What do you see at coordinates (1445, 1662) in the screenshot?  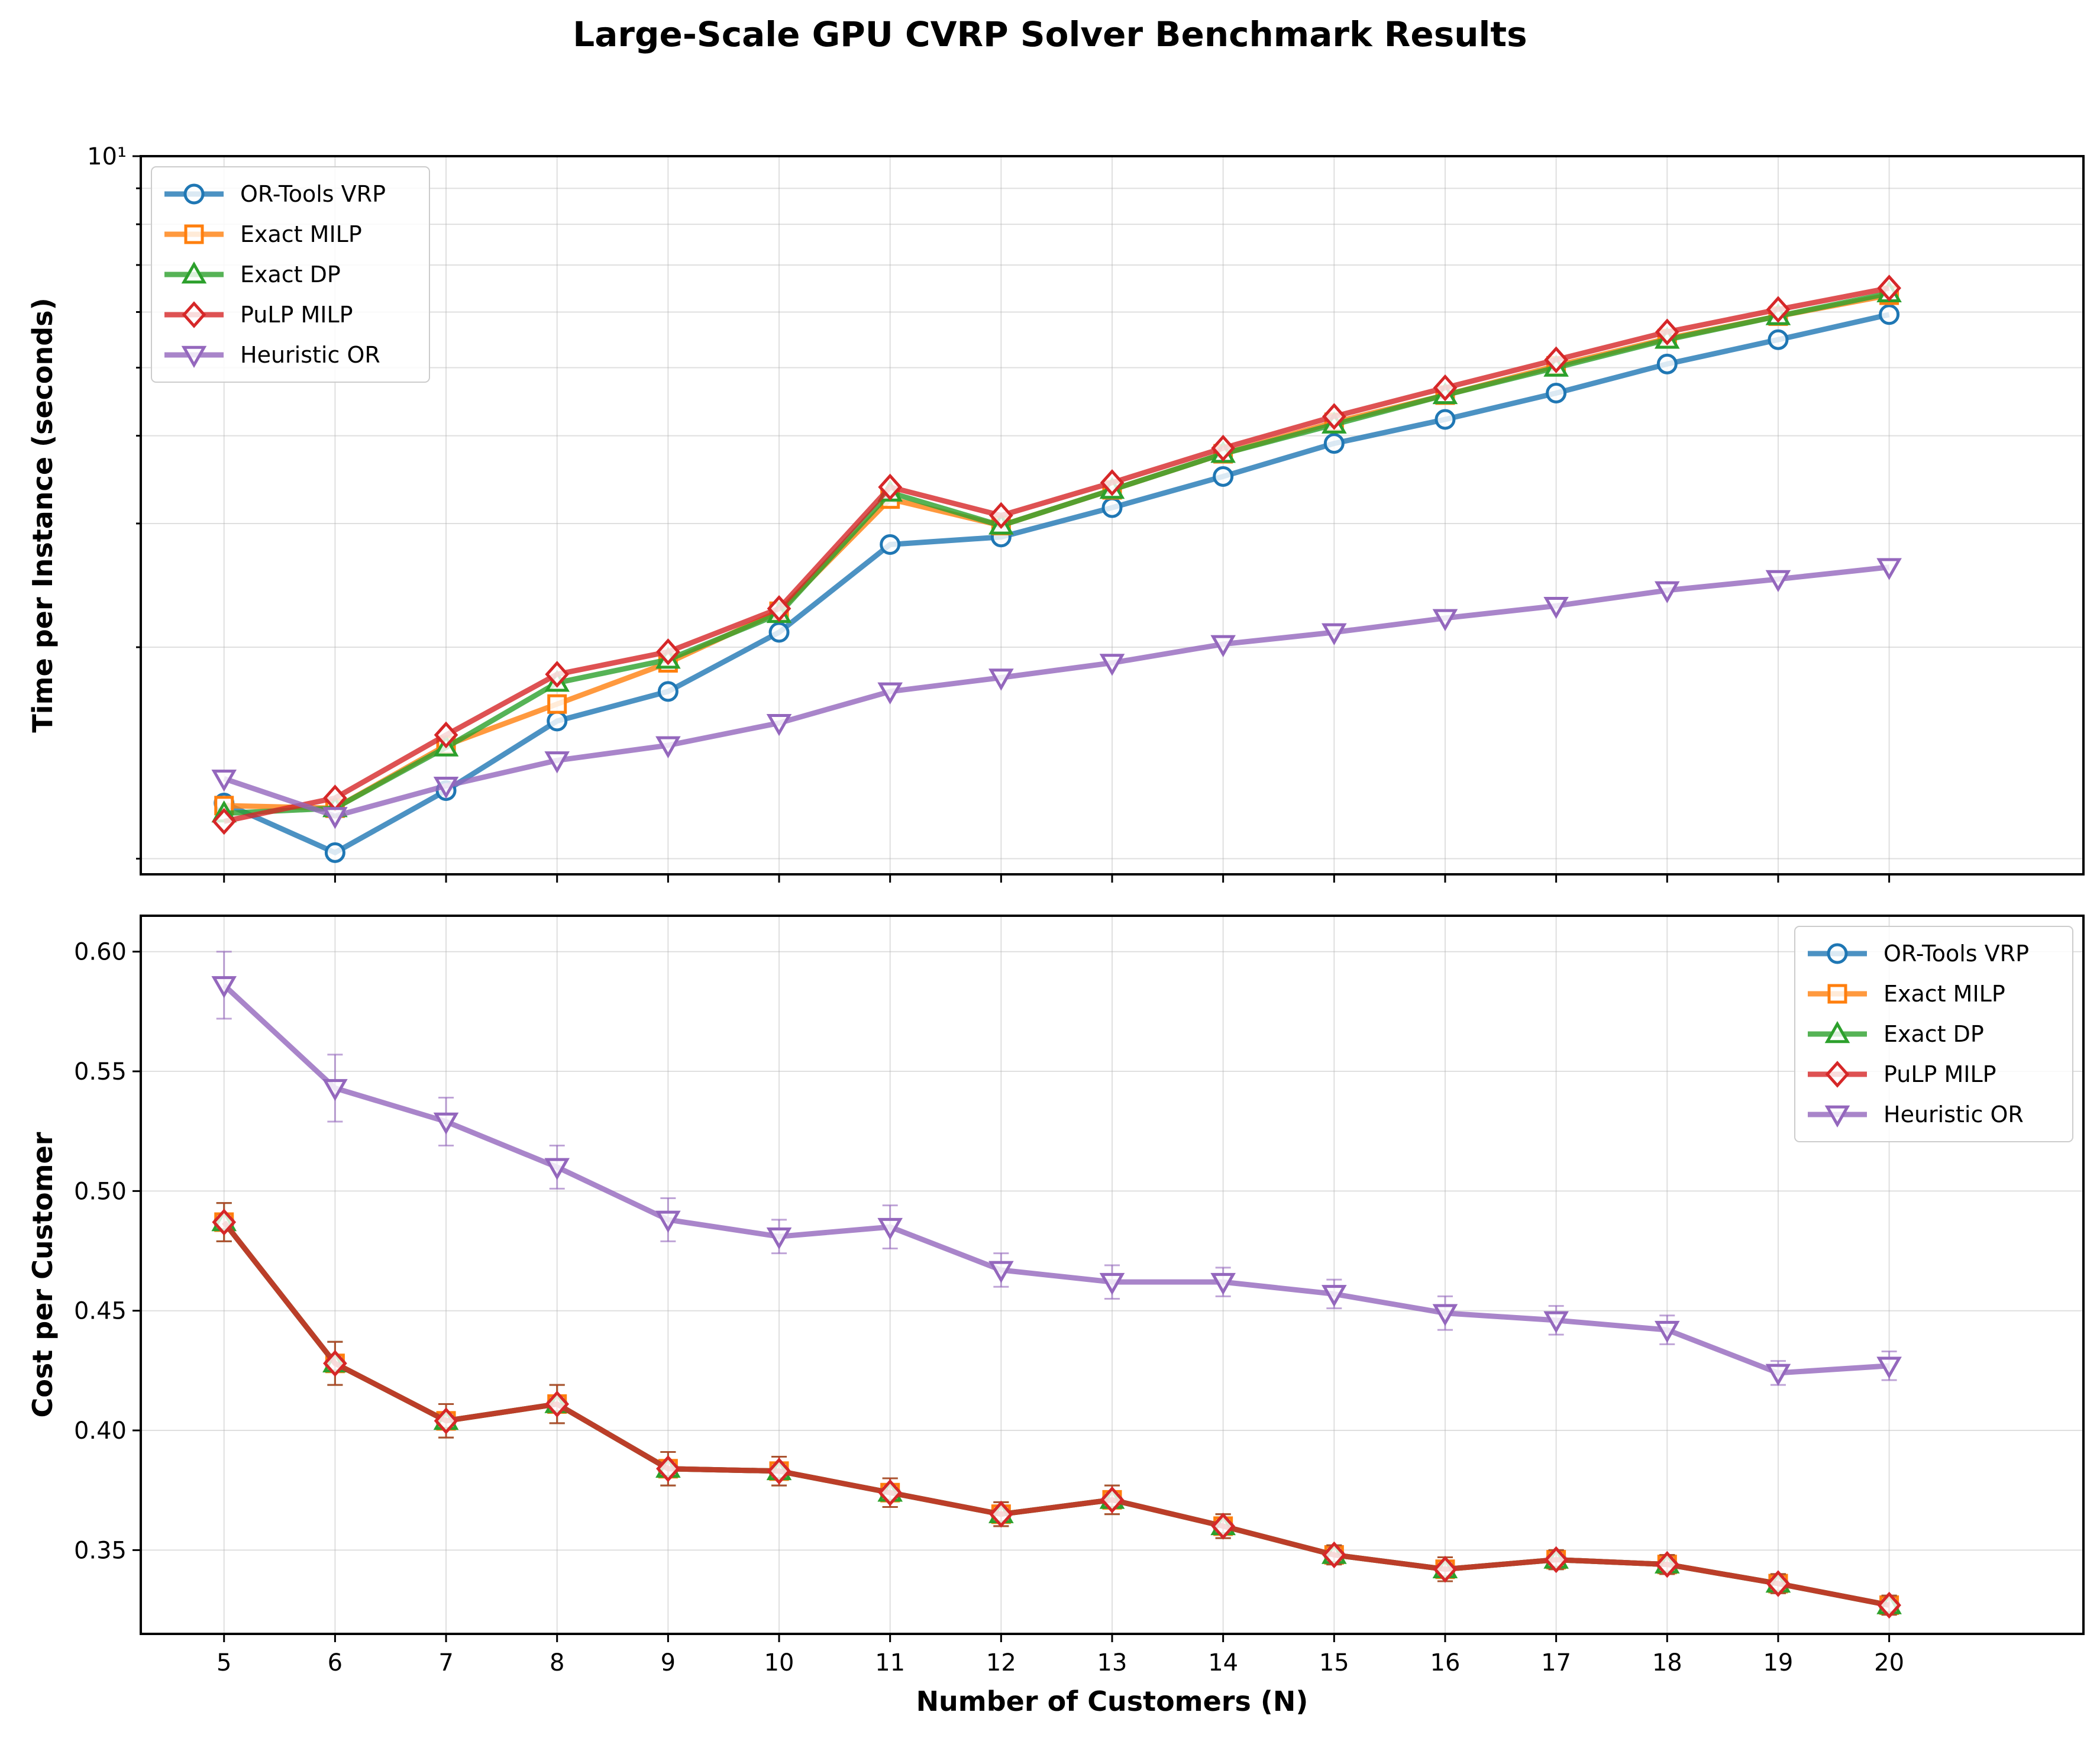 I see `x-tick-label: 16` at bounding box center [1445, 1662].